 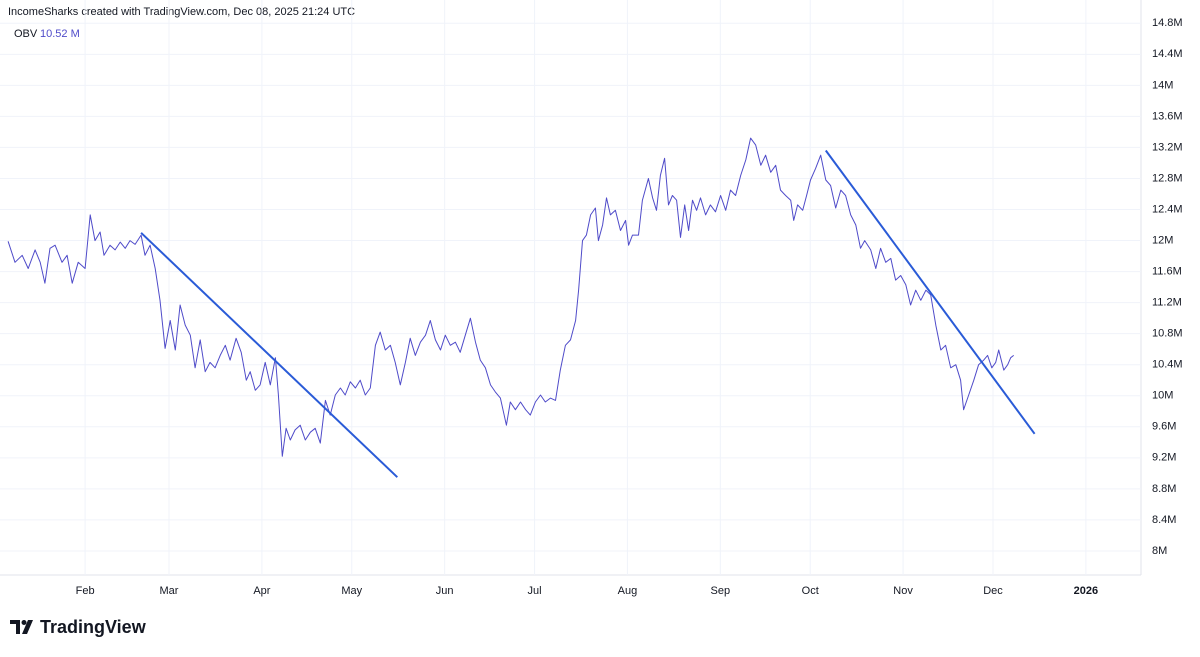 What do you see at coordinates (1167, 334) in the screenshot?
I see `y-tick-label: 10.8M` at bounding box center [1167, 334].